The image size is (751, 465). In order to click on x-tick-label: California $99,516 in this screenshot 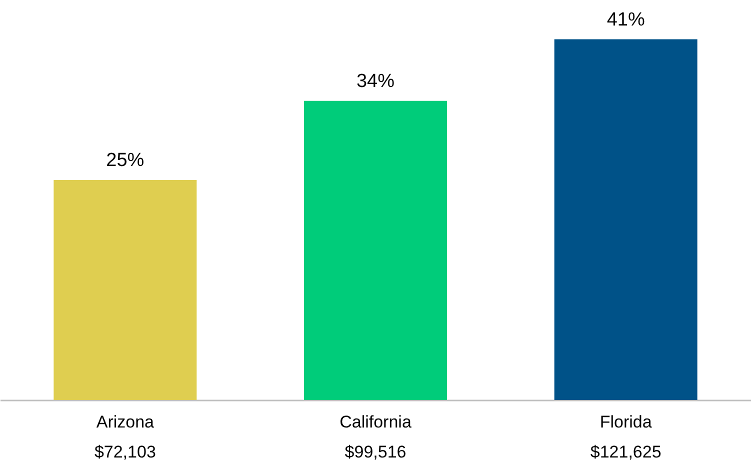, I will do `click(376, 437)`.